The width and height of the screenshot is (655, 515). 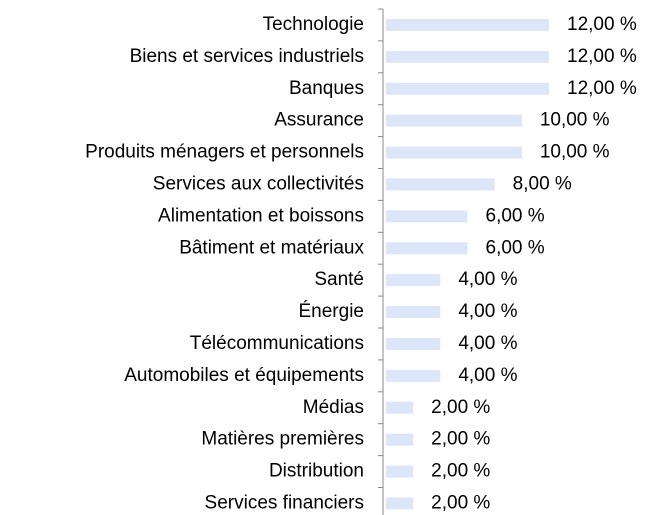 What do you see at coordinates (333, 407) in the screenshot?
I see `category-label: Médias` at bounding box center [333, 407].